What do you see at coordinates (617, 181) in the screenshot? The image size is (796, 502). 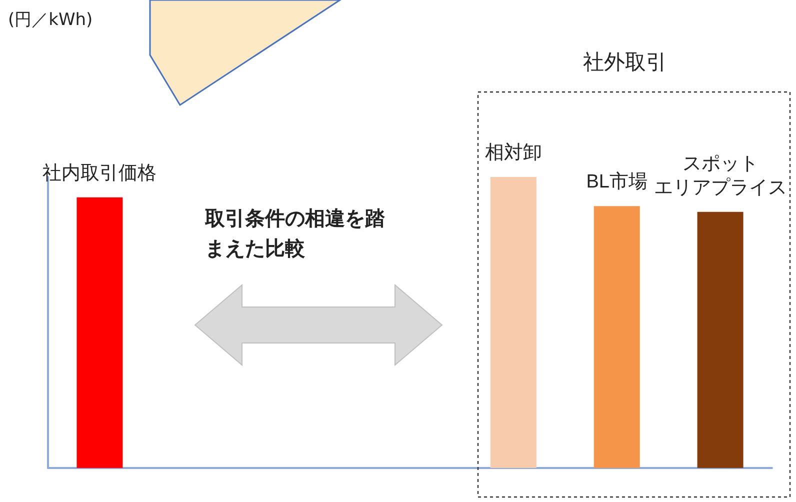 I see `x-tick-label: BL市場` at bounding box center [617, 181].